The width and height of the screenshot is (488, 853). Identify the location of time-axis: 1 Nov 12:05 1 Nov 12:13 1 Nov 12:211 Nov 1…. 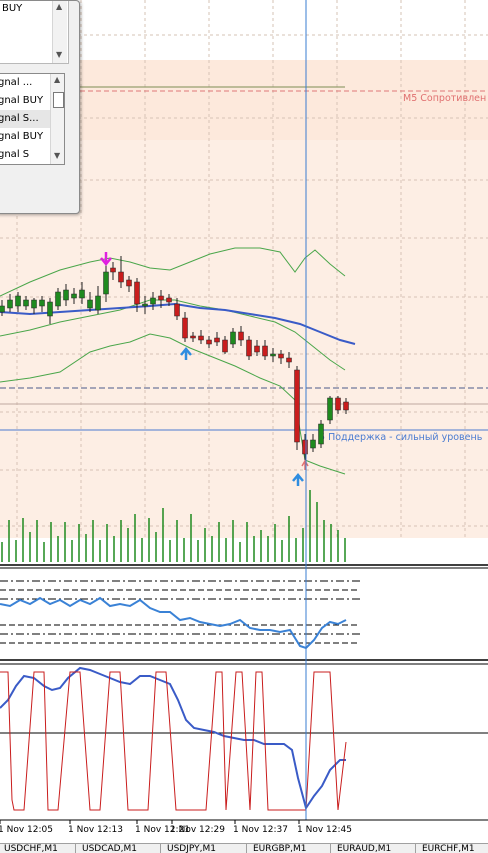
(176, 827).